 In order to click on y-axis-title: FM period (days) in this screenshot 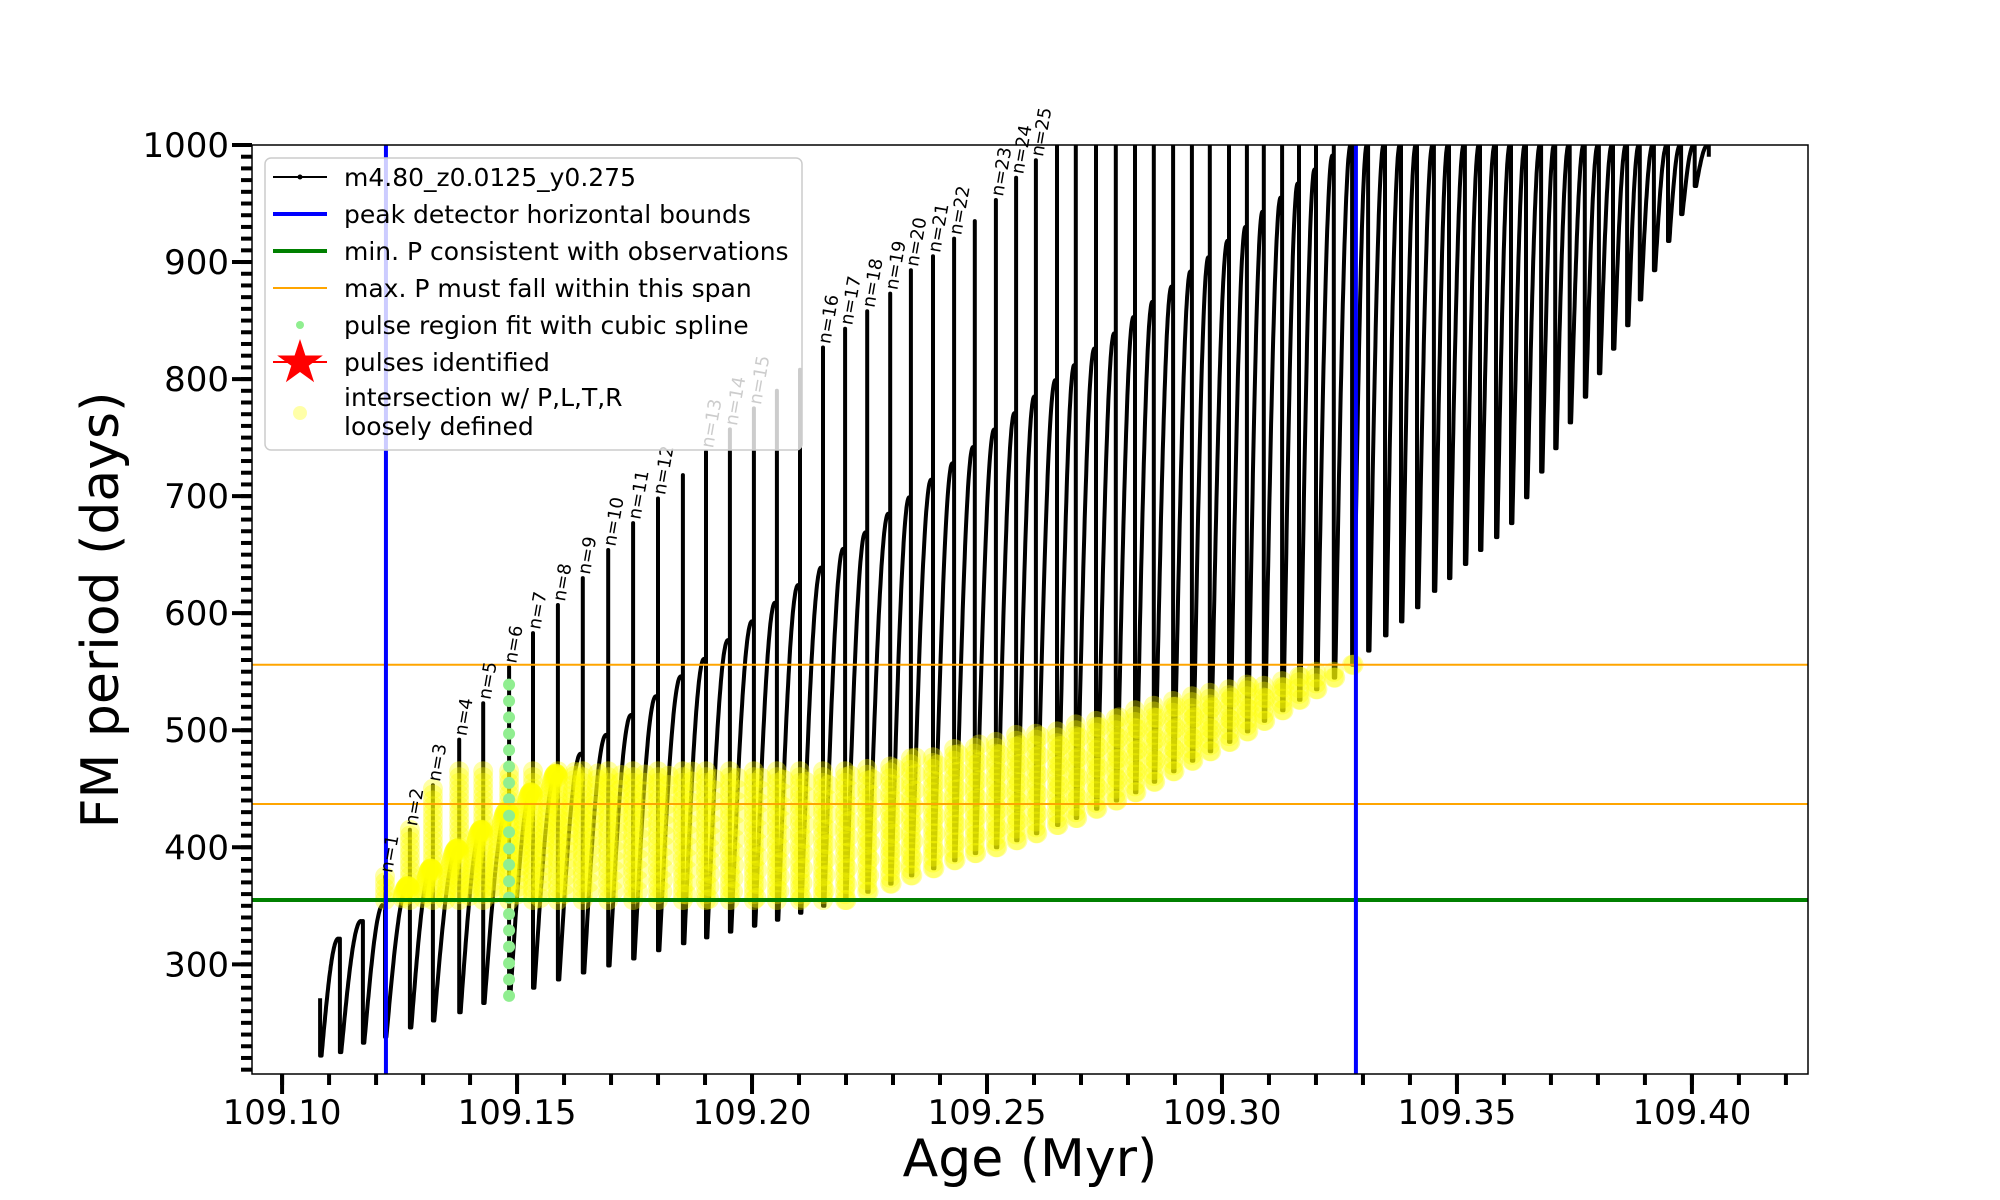, I will do `click(101, 610)`.